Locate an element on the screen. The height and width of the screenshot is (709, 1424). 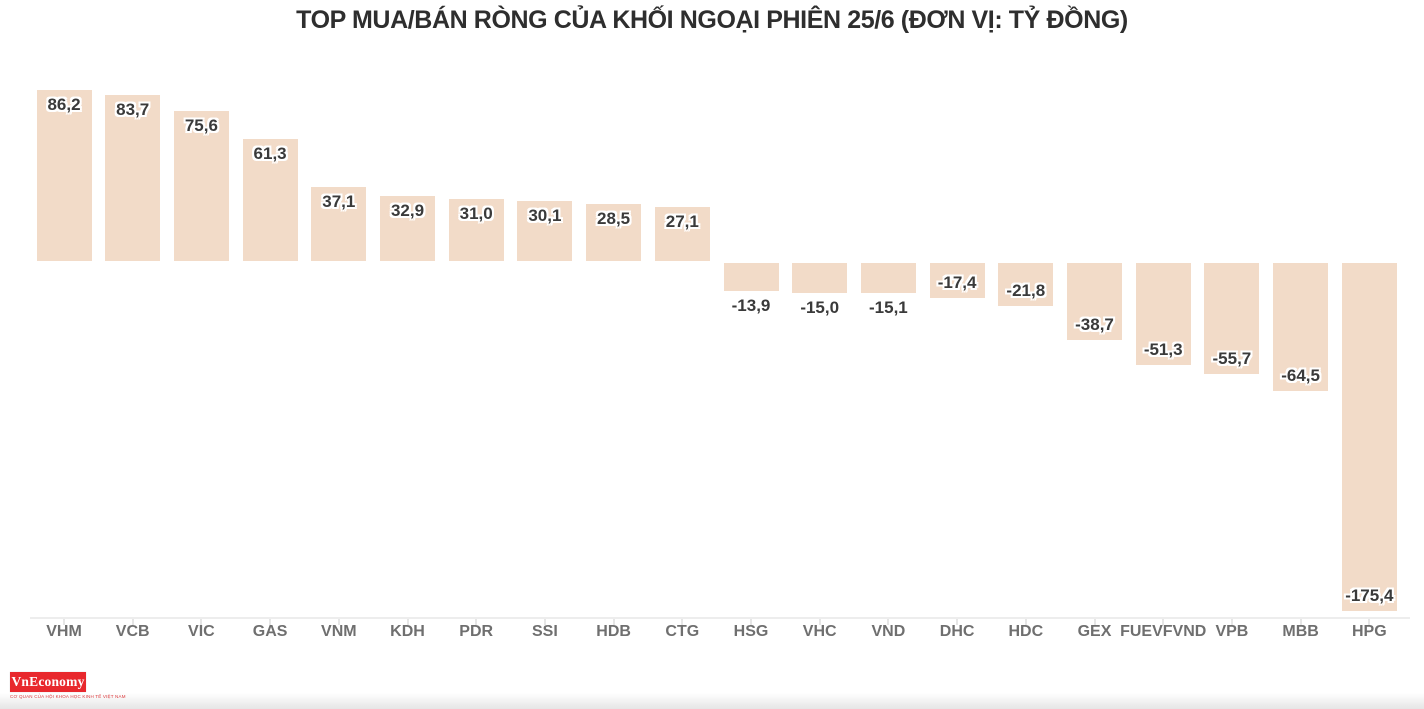
bar-HSG is located at coordinates (751, 277).